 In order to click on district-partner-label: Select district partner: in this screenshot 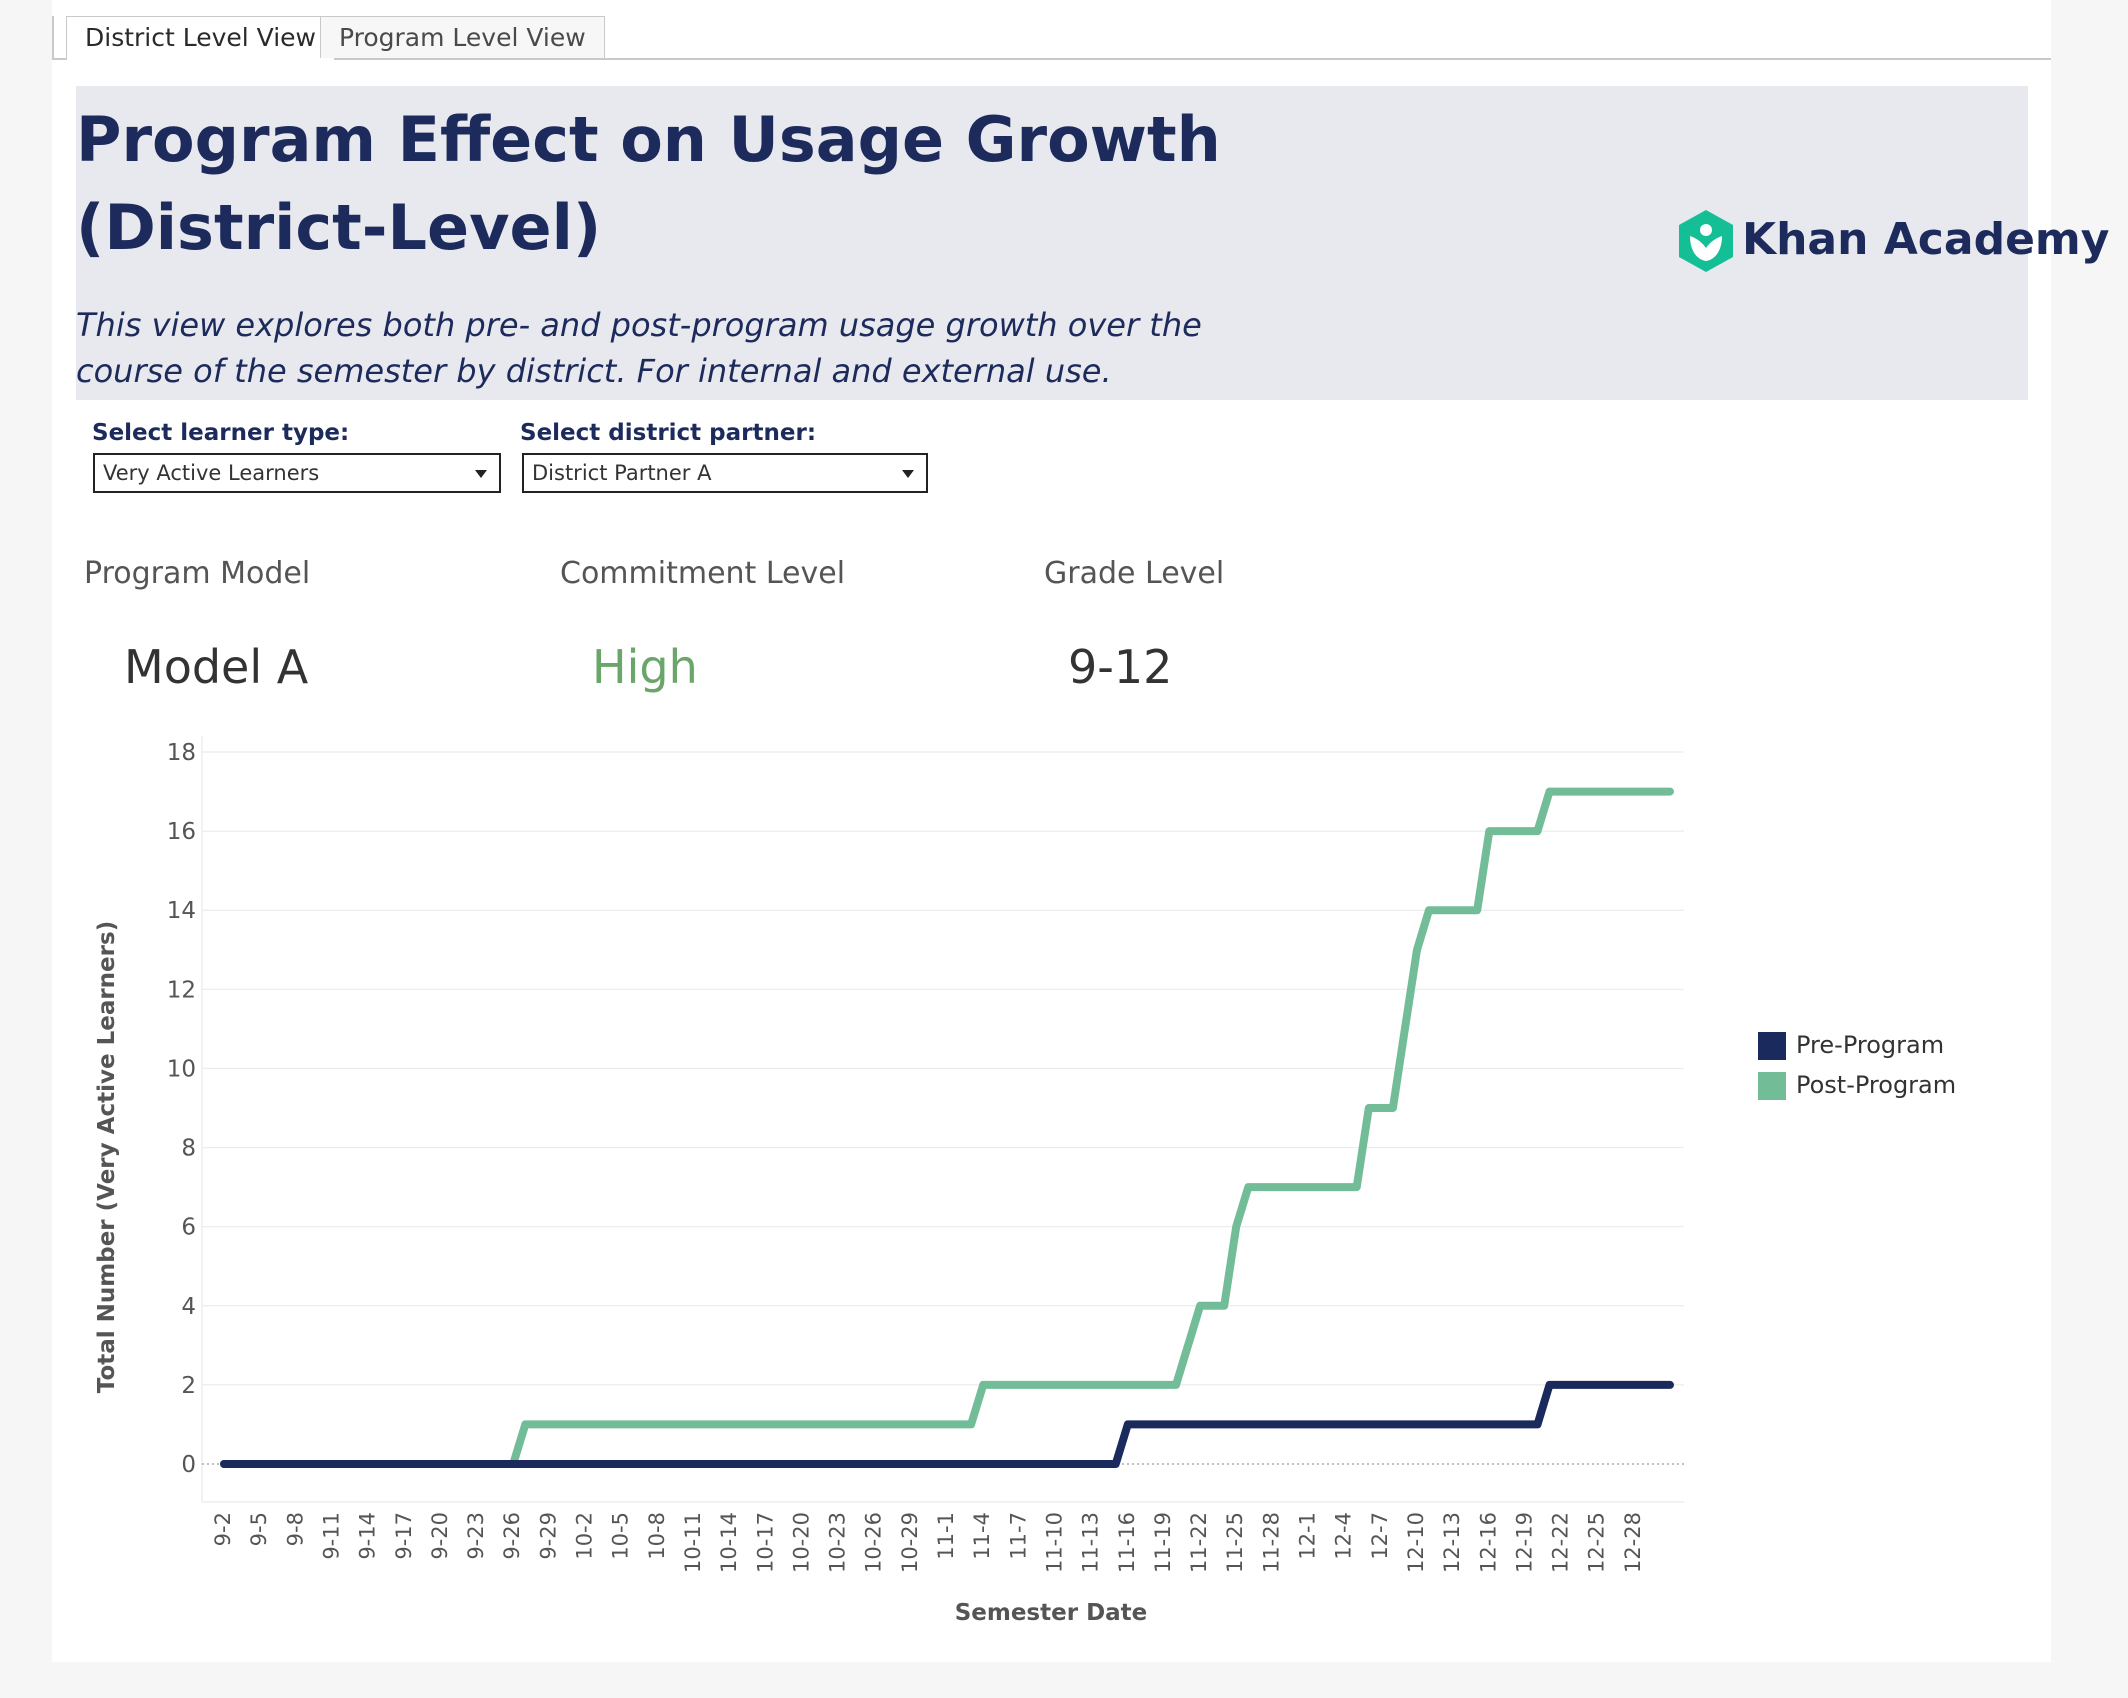, I will do `click(668, 433)`.